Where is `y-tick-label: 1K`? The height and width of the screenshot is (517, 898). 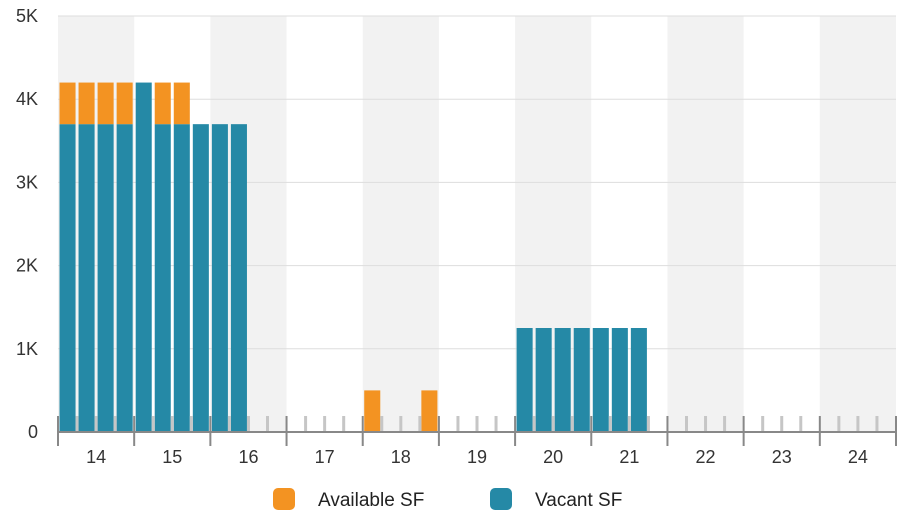 y-tick-label: 1K is located at coordinates (27, 349).